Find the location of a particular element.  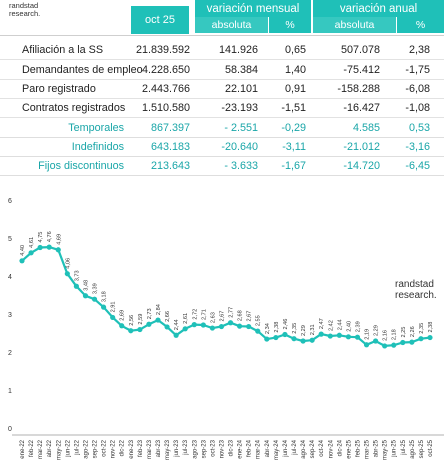

cell-m-pct: 0,91 is located at coordinates (295, 89).